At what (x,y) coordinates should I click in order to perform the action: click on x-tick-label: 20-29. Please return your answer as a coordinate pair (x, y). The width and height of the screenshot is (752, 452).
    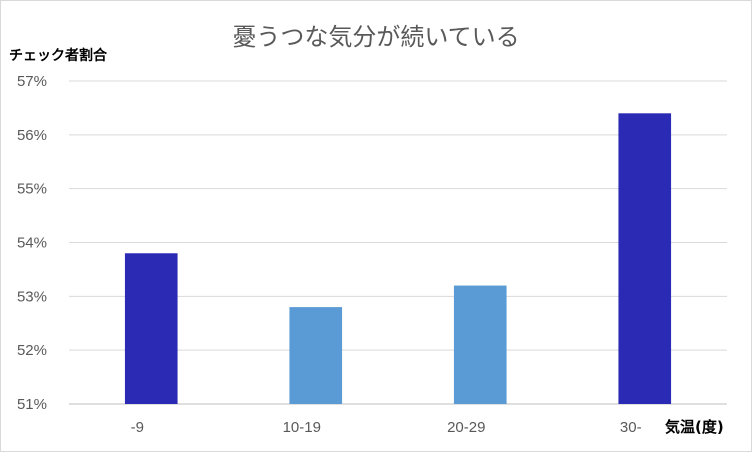
    Looking at the image, I should click on (466, 427).